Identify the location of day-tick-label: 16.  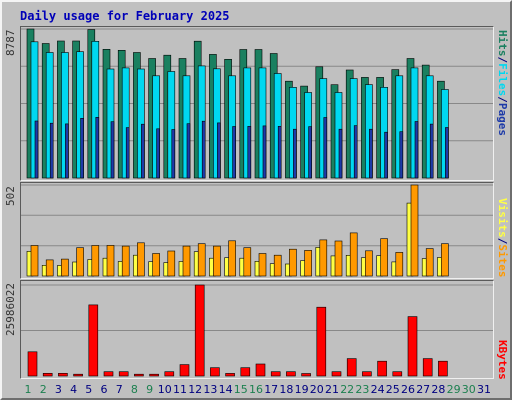
(256, 389).